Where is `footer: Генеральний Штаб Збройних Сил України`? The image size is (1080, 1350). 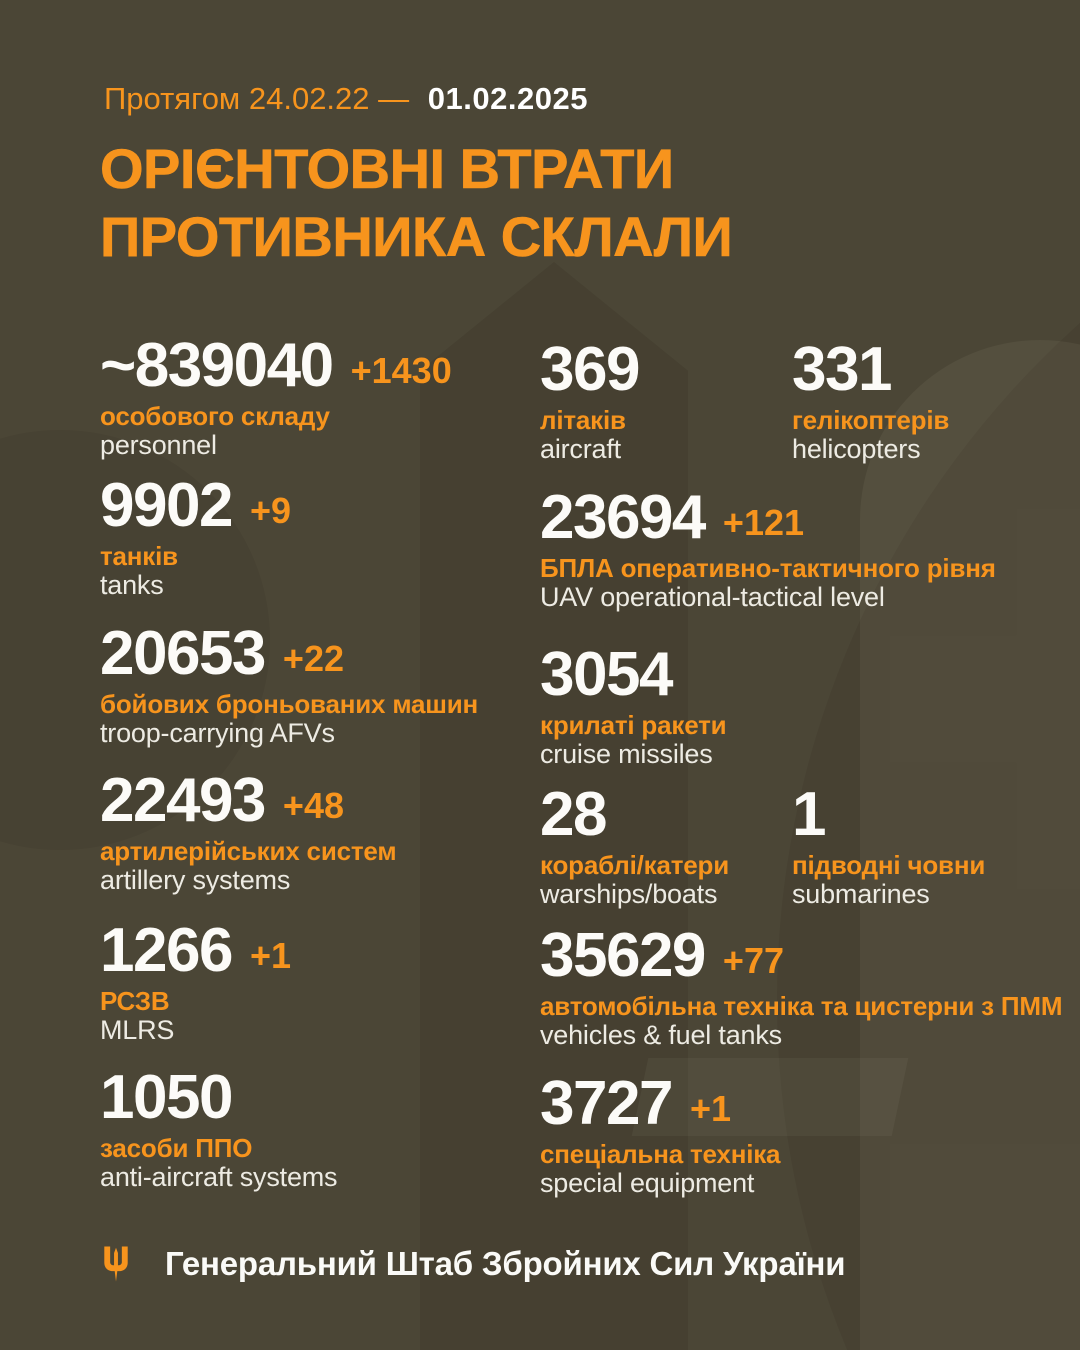 footer: Генеральний Штаб Збройних Сил України is located at coordinates (474, 1264).